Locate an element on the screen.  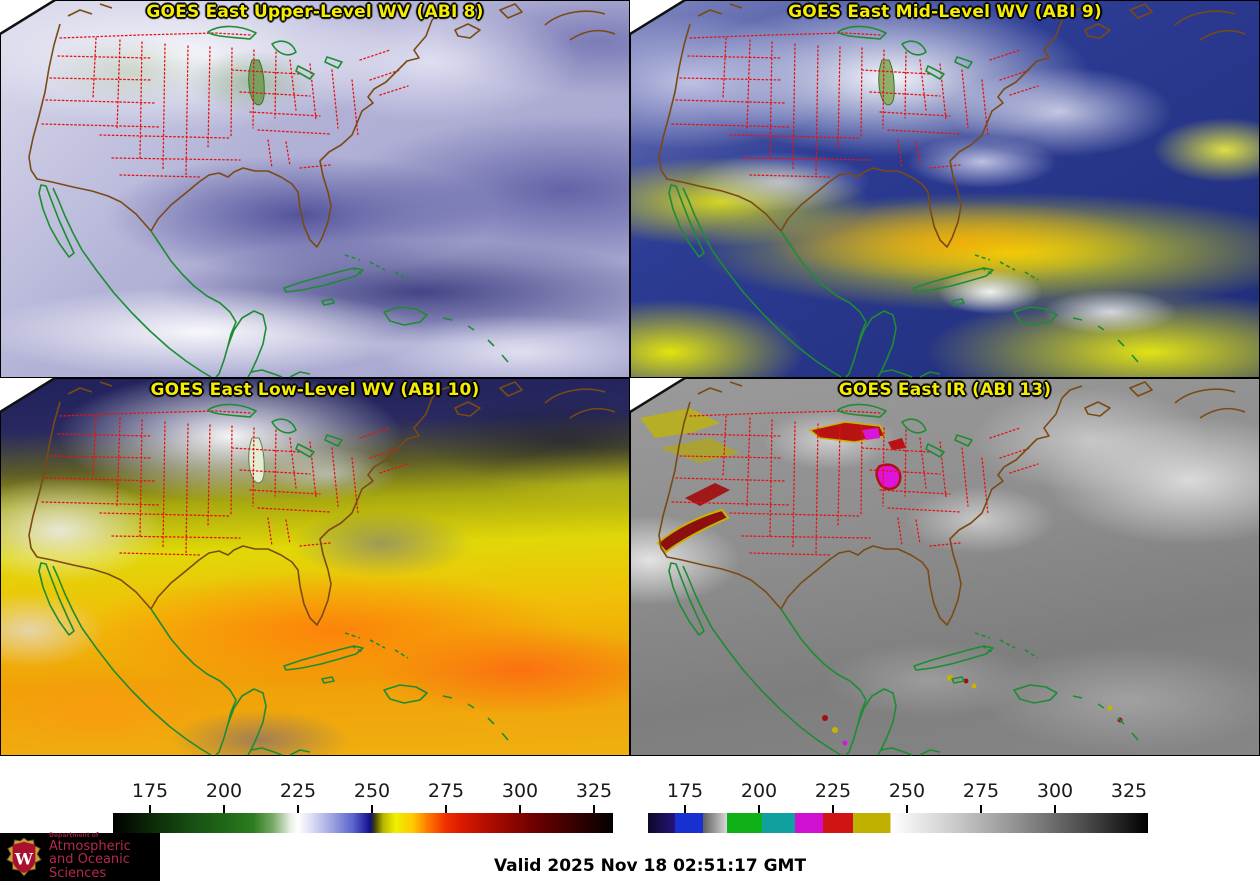
wv-tick-label: 200 is located at coordinates (224, 791).